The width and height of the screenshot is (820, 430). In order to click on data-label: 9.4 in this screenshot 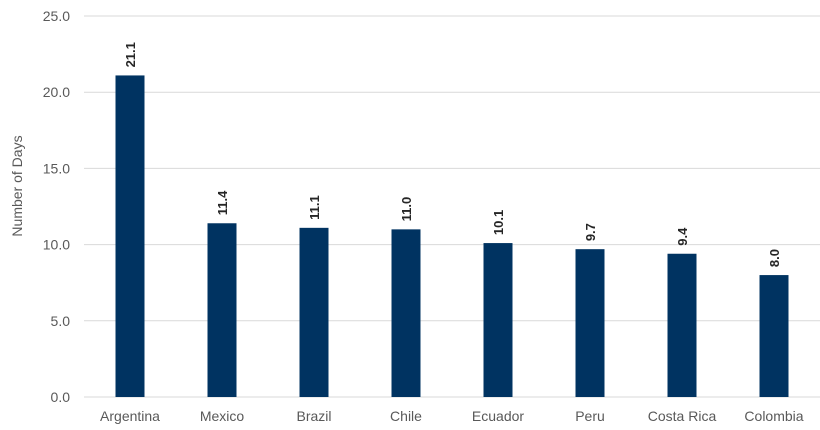, I will do `click(682, 236)`.